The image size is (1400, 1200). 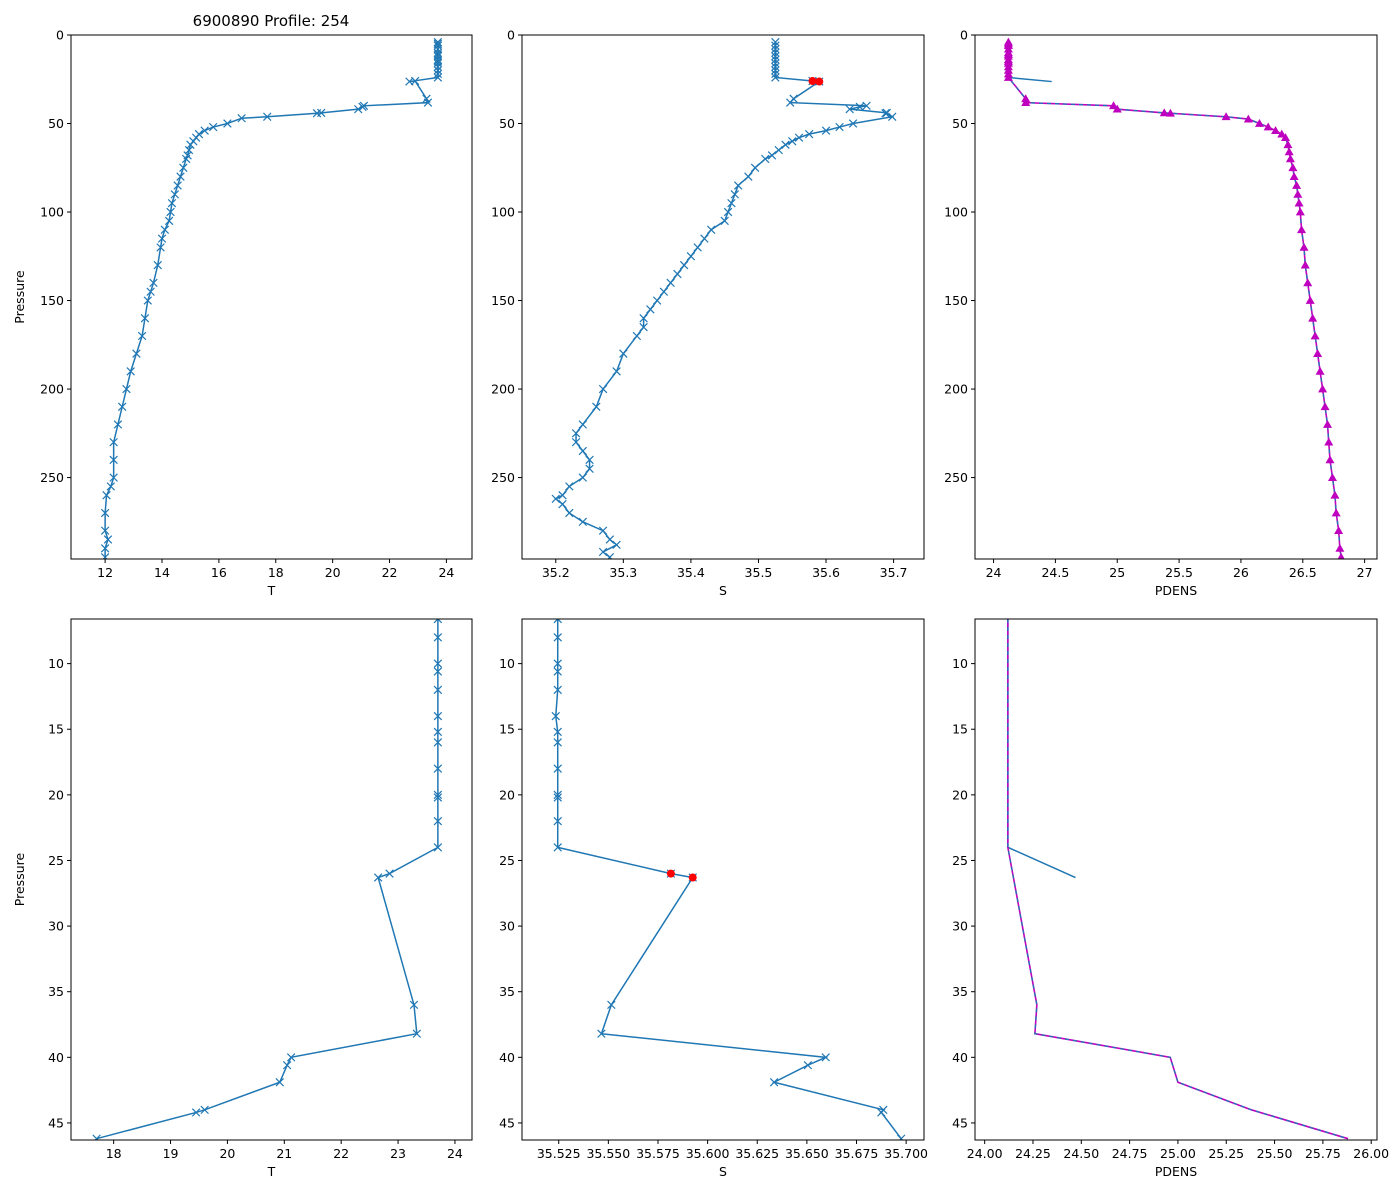 I want to click on y-tick-label: 40, so click(x=507, y=1057).